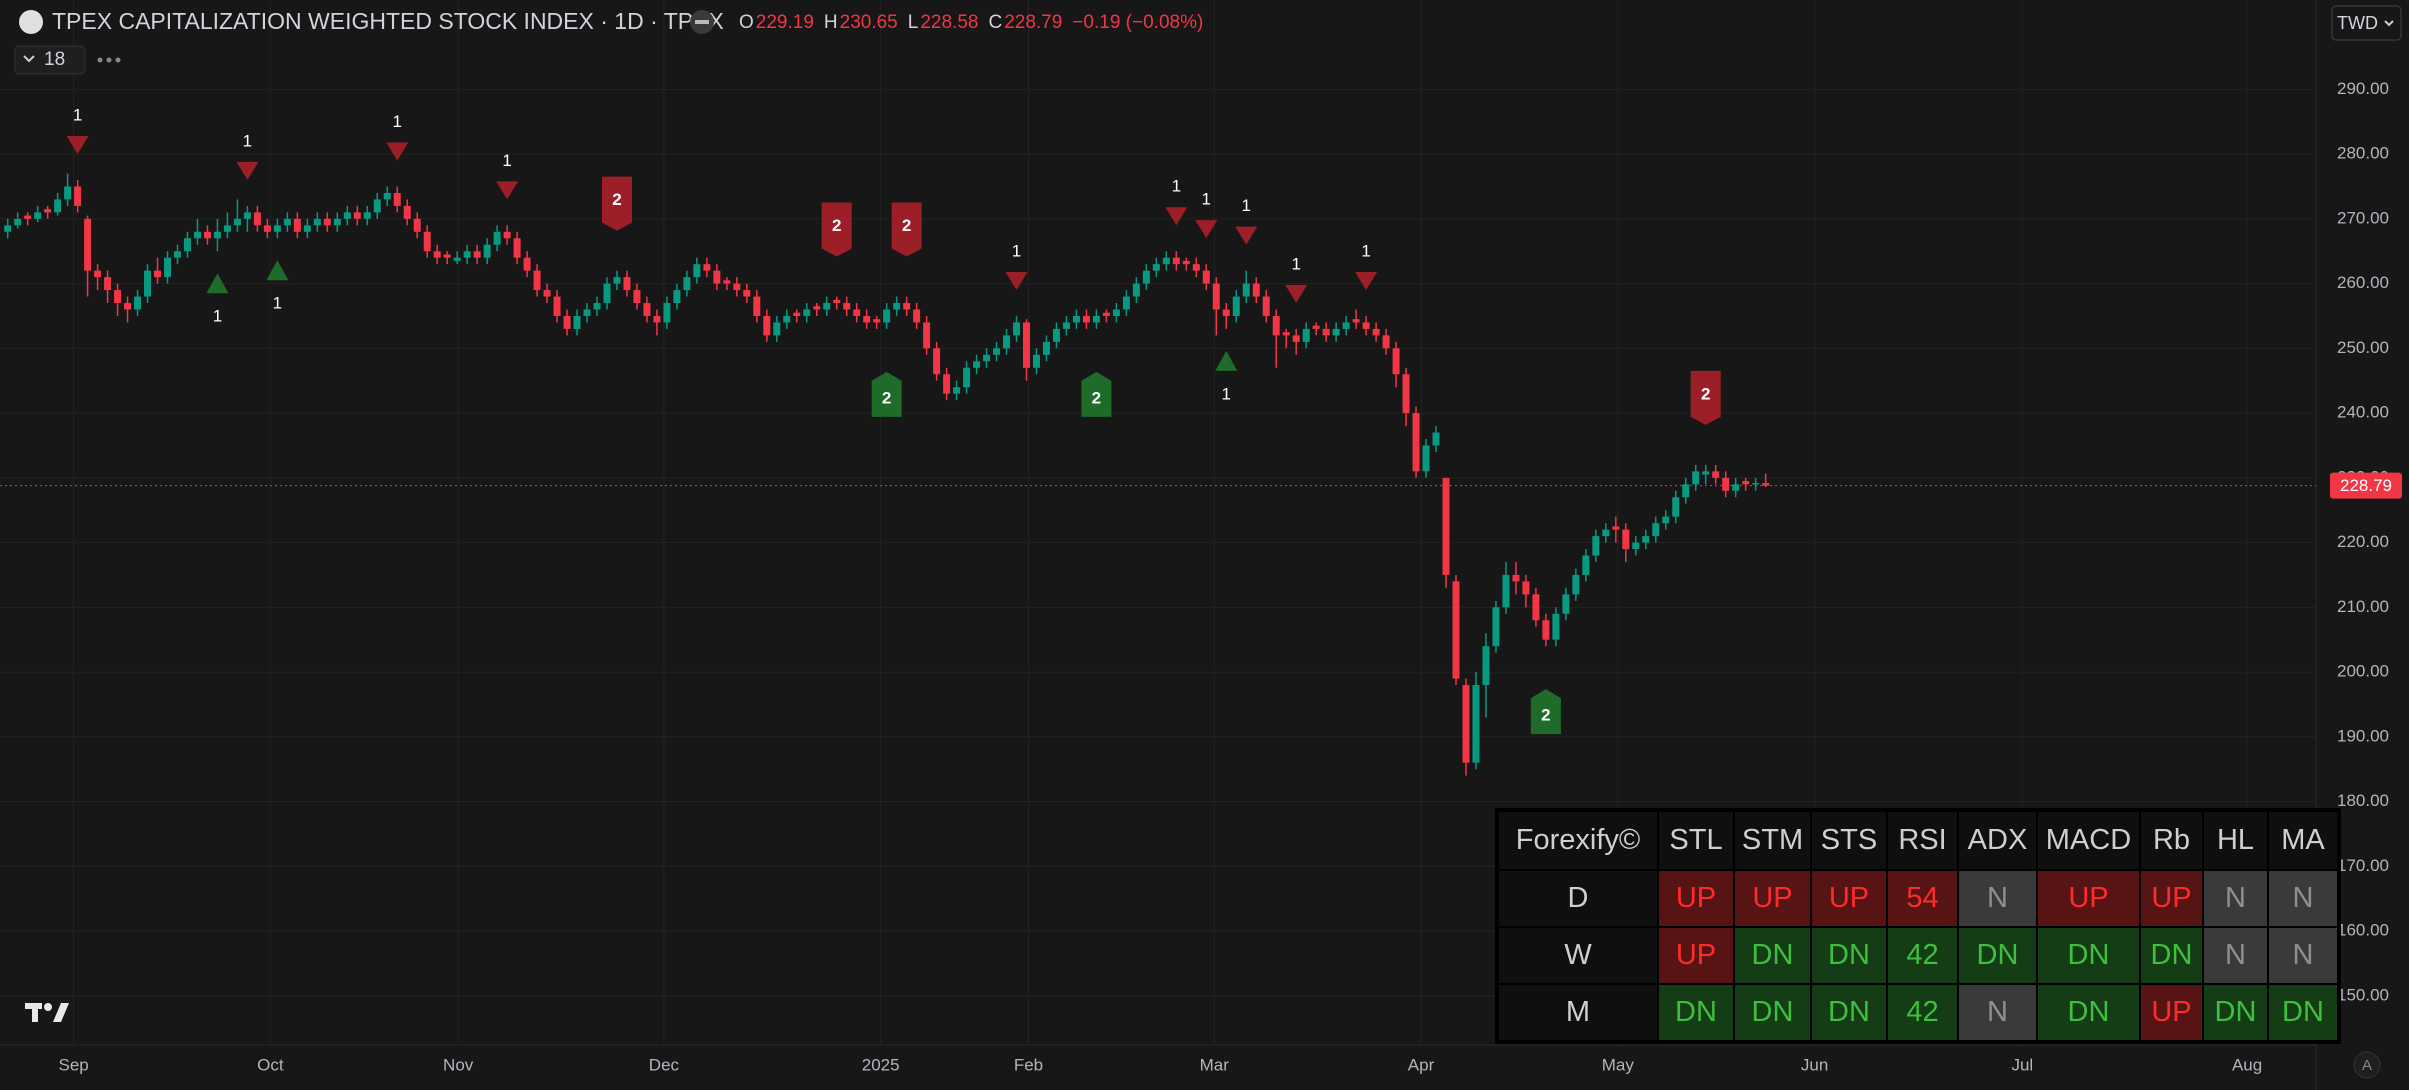 The height and width of the screenshot is (1090, 2409). Describe the element at coordinates (2366, 485) in the screenshot. I see `last-price-tag` at that location.